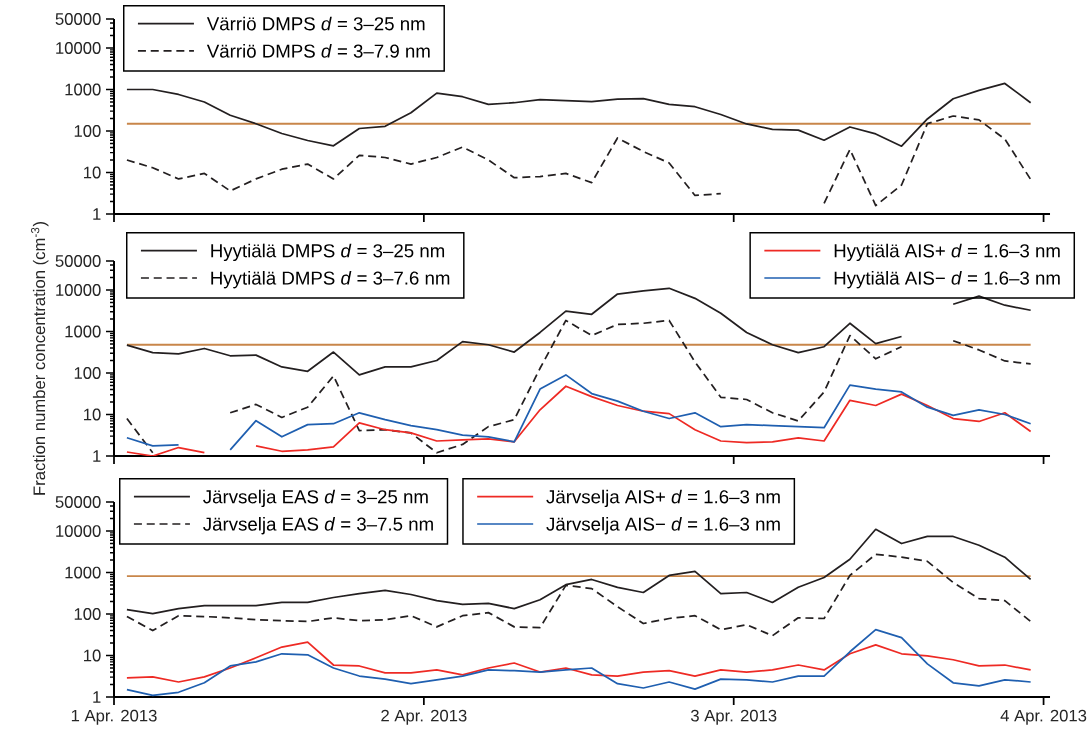 The height and width of the screenshot is (735, 1087). What do you see at coordinates (733, 717) in the screenshot?
I see `x-tick-label: 3 Apr. 2013` at bounding box center [733, 717].